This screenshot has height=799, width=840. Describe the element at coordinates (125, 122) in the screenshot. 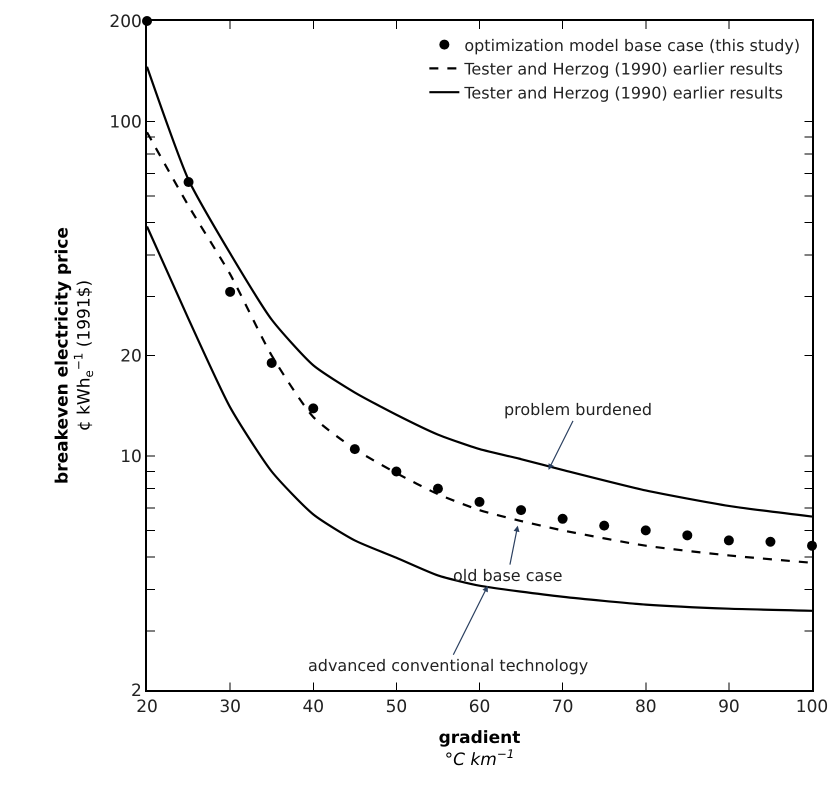

I see `y-tick-label: 100` at that location.